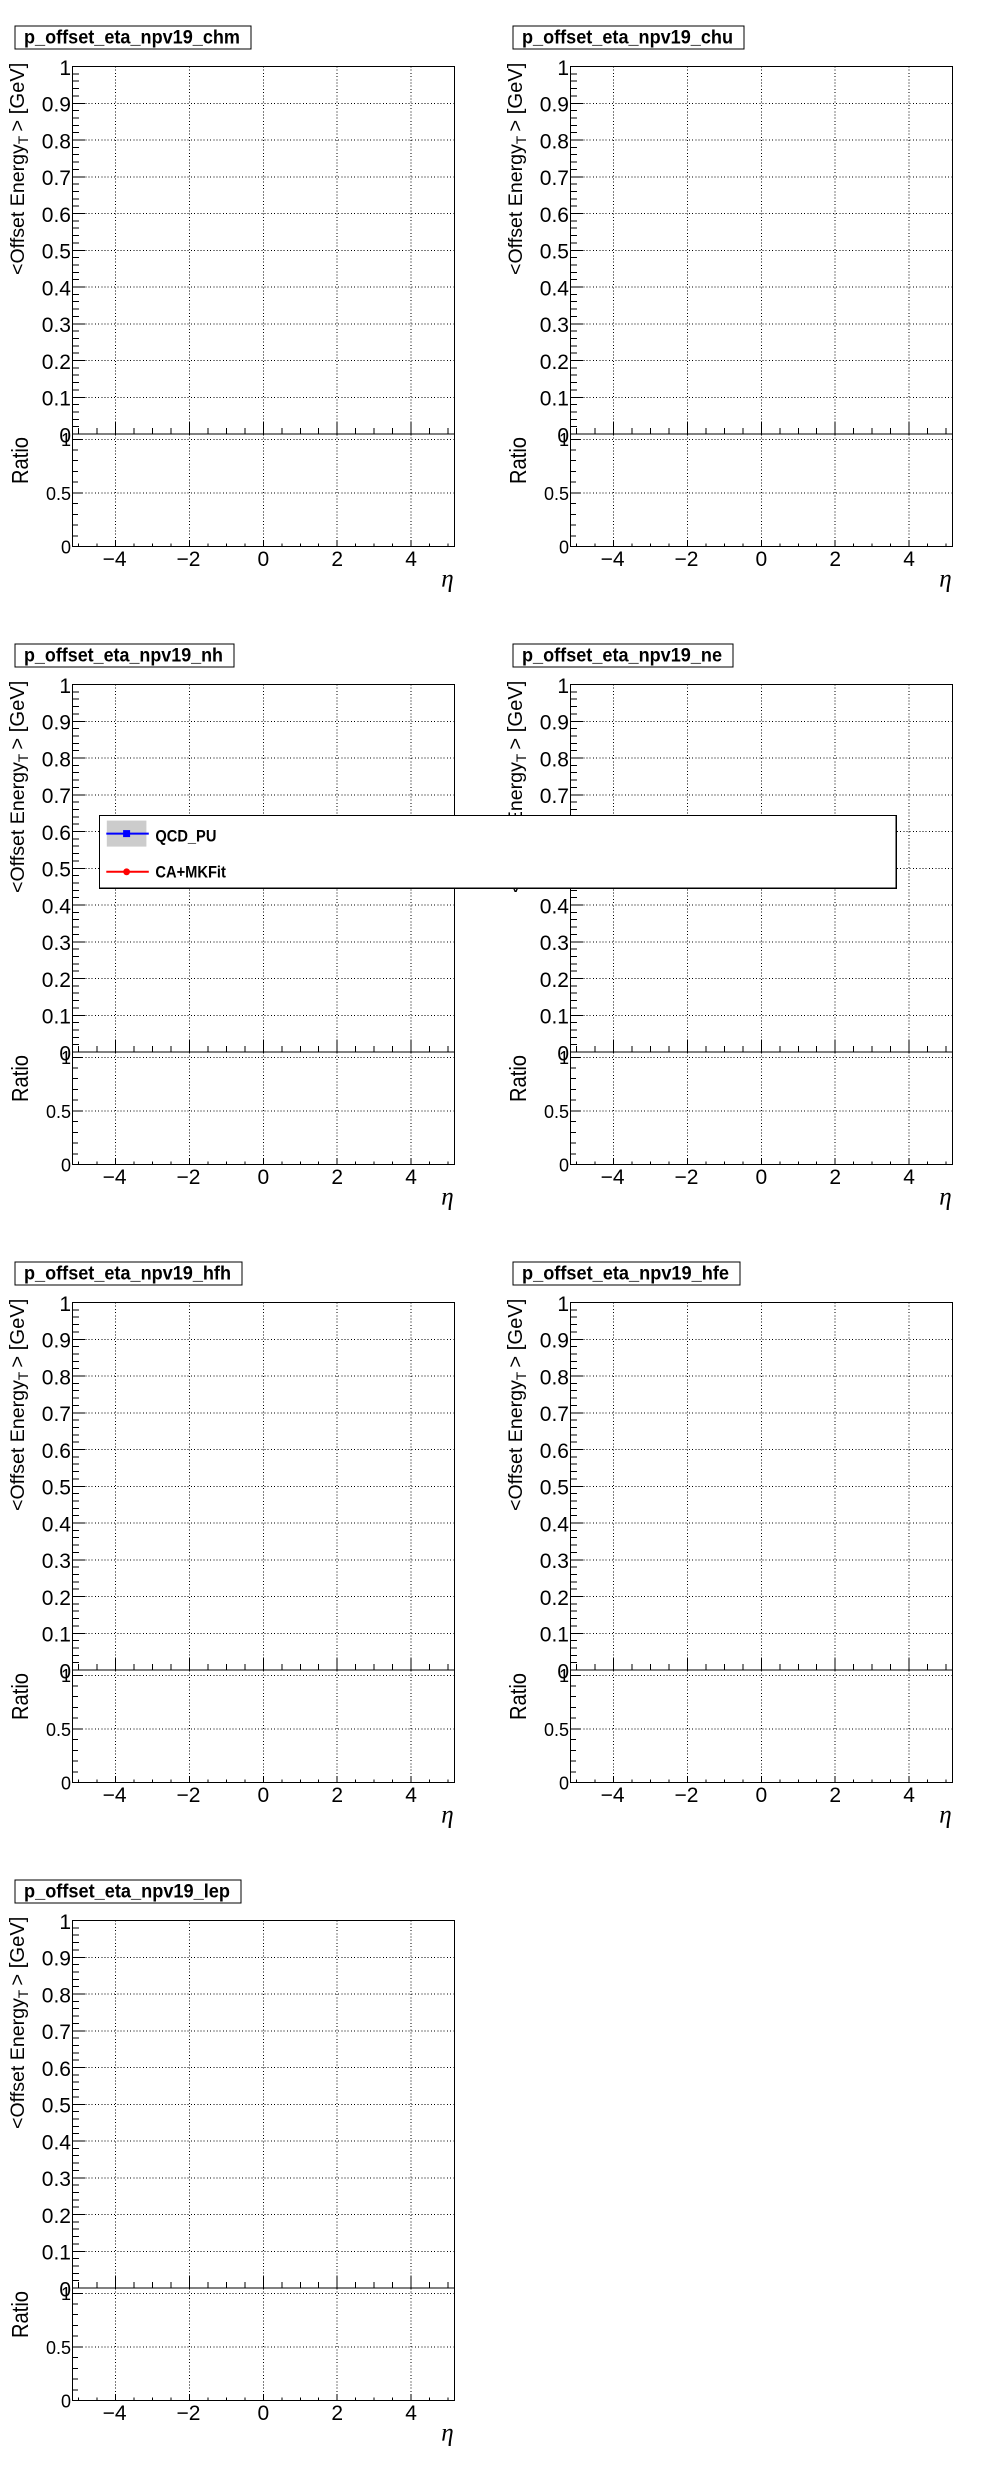 The image size is (996, 2477). I want to click on svg-text: p_offset_eta_npv19_nh, so click(123, 656).